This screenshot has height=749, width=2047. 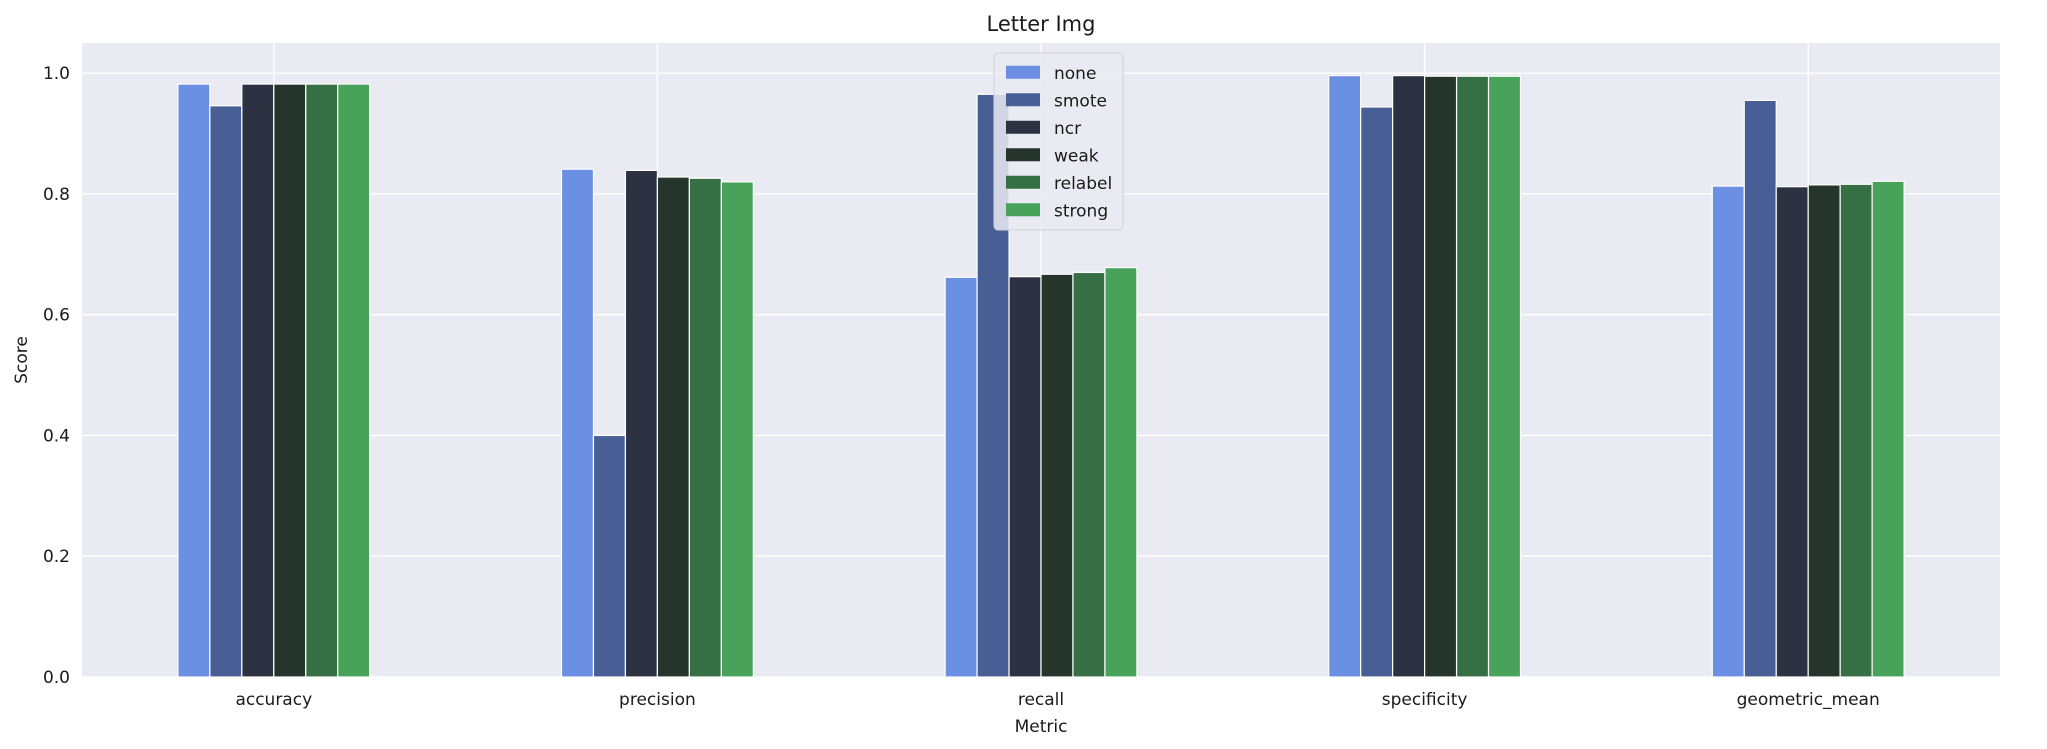 I want to click on bar-relabel-geometric_mean, so click(x=1856, y=430).